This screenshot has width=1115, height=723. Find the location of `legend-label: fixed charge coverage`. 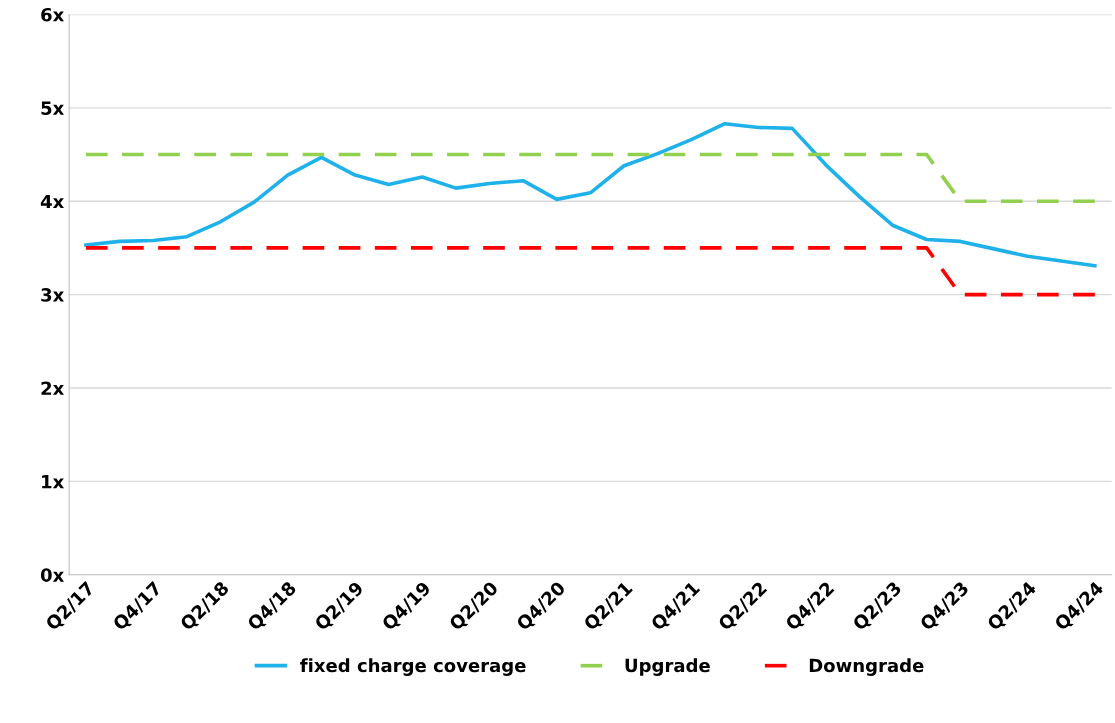

legend-label: fixed charge coverage is located at coordinates (413, 667).